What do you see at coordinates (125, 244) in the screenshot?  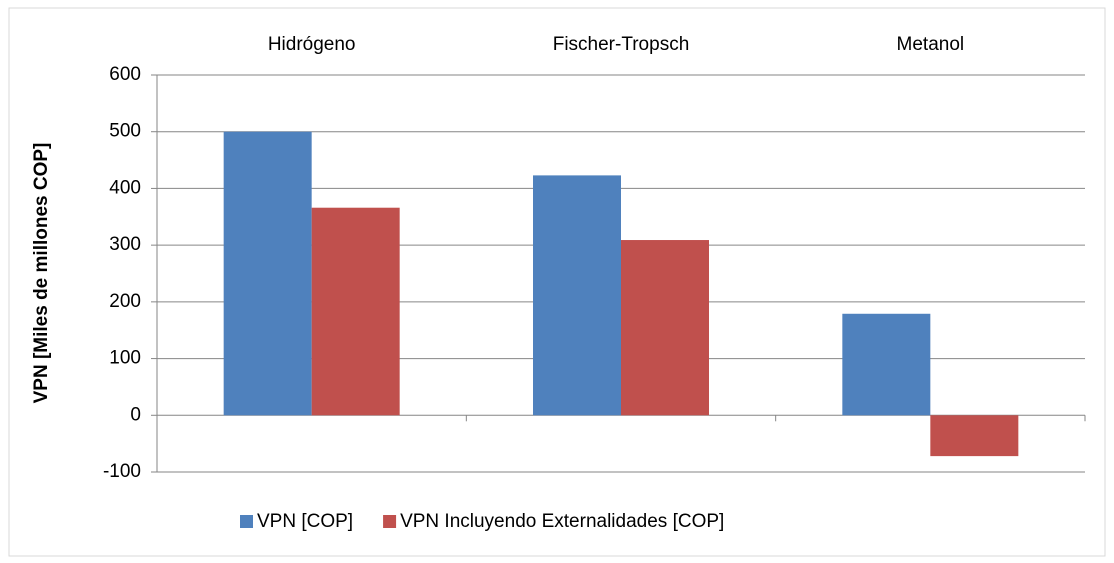 I see `y-tick-label: 300` at bounding box center [125, 244].